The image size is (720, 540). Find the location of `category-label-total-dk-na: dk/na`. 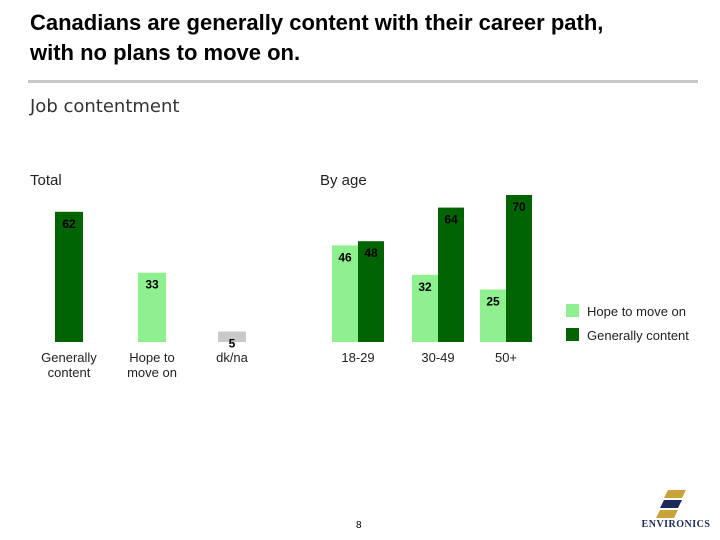

category-label-total-dk-na: dk/na is located at coordinates (232, 357).